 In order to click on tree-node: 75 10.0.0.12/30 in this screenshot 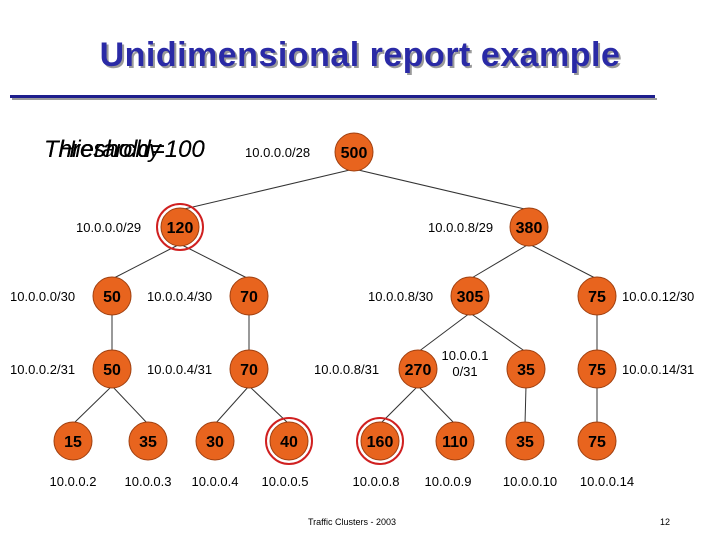, I will do `click(635, 296)`.